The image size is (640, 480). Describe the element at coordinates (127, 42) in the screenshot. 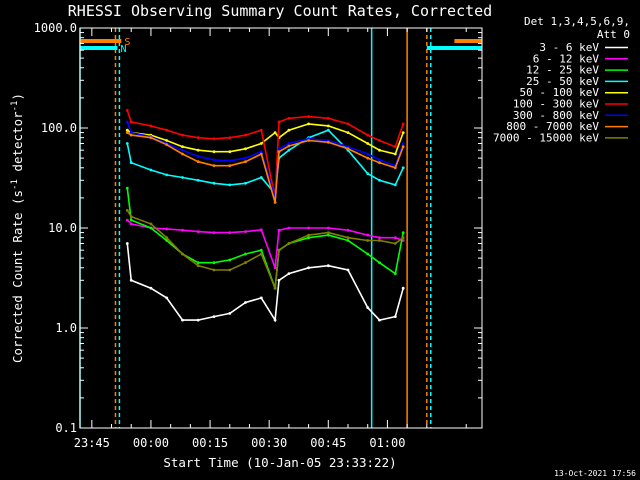

I see `marker-label-S: S` at that location.